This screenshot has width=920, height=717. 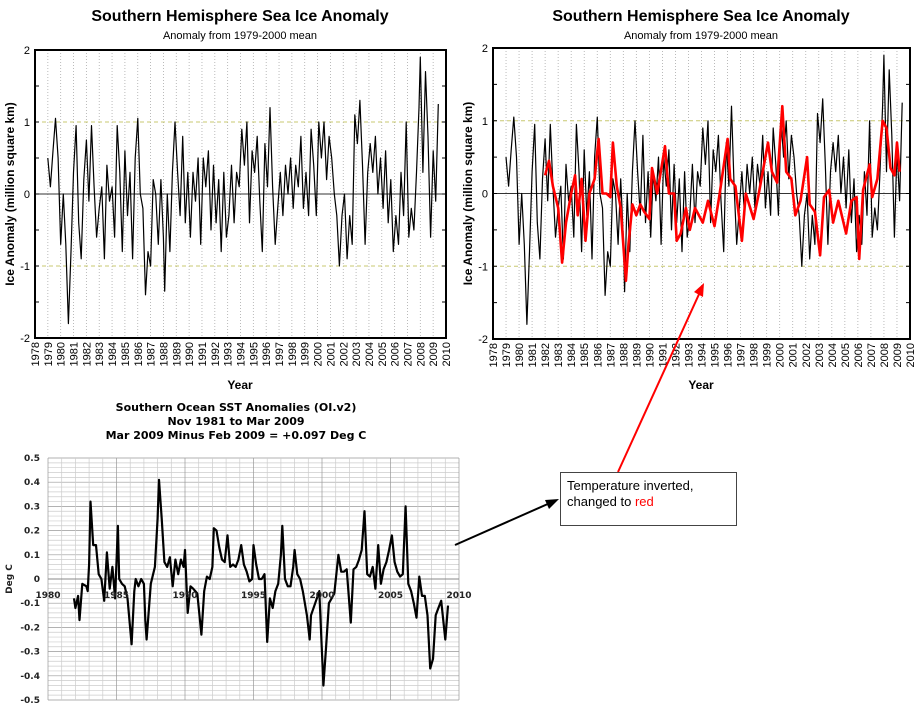 What do you see at coordinates (701, 385) in the screenshot?
I see `right-ice-chart-xlabel: Year` at bounding box center [701, 385].